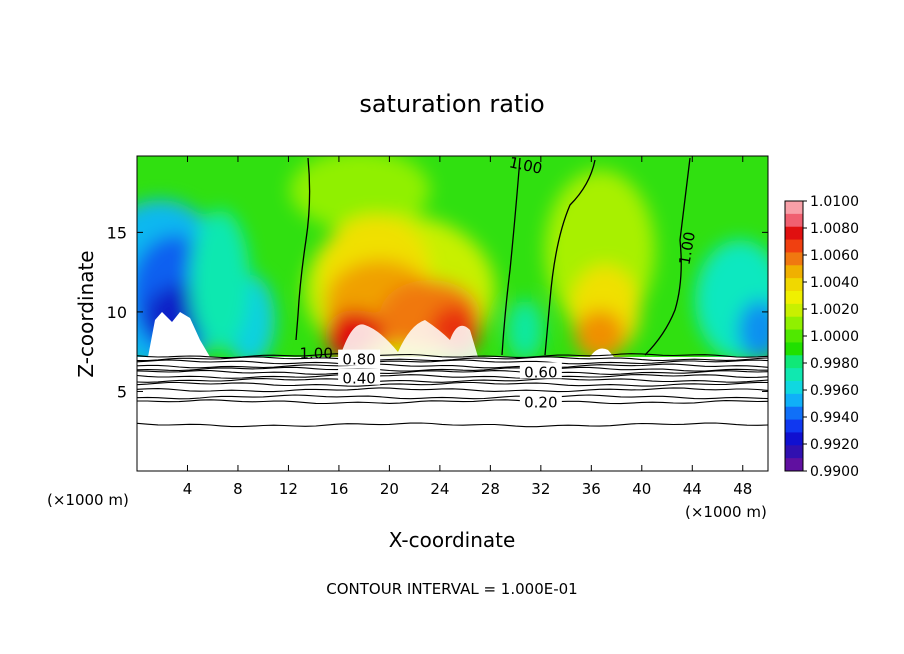 This screenshot has width=904, height=654. I want to click on x-tick-label-5: 24, so click(439, 489).